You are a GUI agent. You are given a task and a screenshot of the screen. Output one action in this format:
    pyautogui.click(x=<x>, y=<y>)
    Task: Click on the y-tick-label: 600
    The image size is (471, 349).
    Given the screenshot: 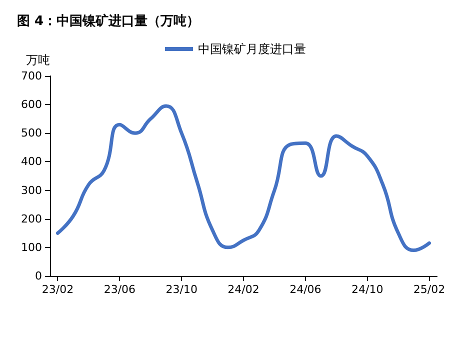 What is the action you would take?
    pyautogui.click(x=31, y=105)
    